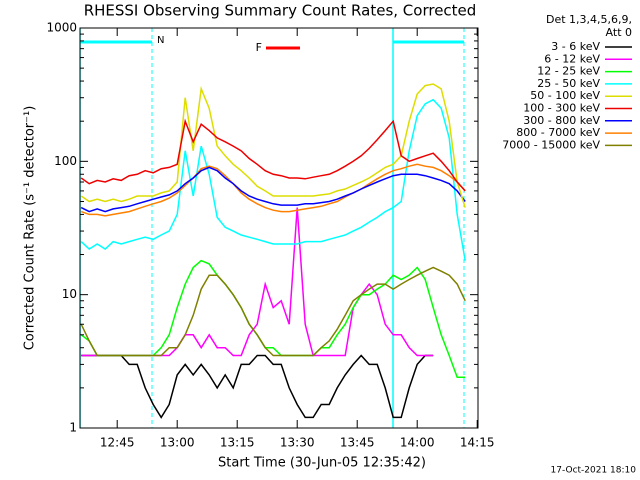  What do you see at coordinates (117, 443) in the screenshot?
I see `x-tick-label: 12:45` at bounding box center [117, 443].